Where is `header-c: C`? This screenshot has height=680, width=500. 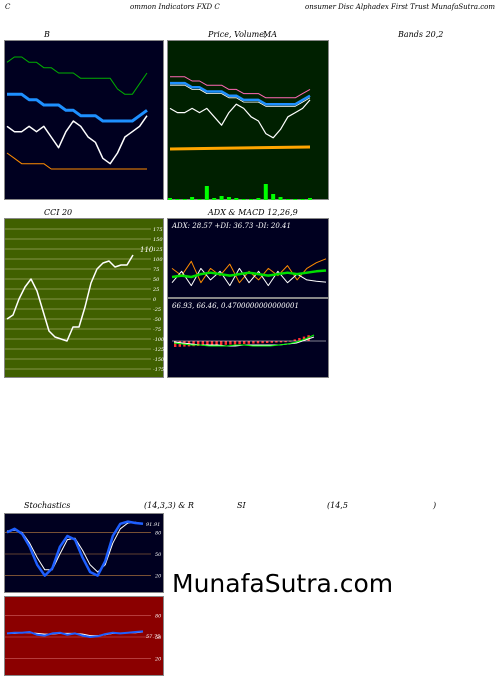
header-c: C is located at coordinates (8, 7).